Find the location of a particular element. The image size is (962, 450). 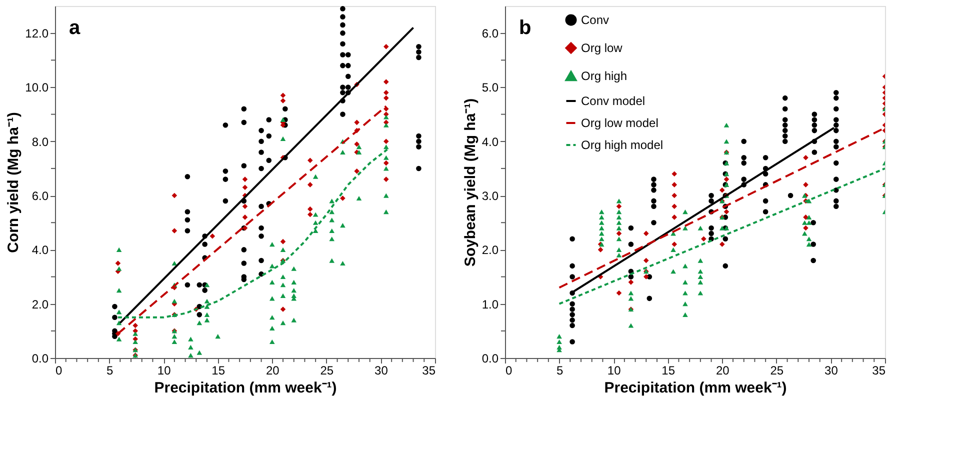

legend-label: Org low is located at coordinates (602, 48).